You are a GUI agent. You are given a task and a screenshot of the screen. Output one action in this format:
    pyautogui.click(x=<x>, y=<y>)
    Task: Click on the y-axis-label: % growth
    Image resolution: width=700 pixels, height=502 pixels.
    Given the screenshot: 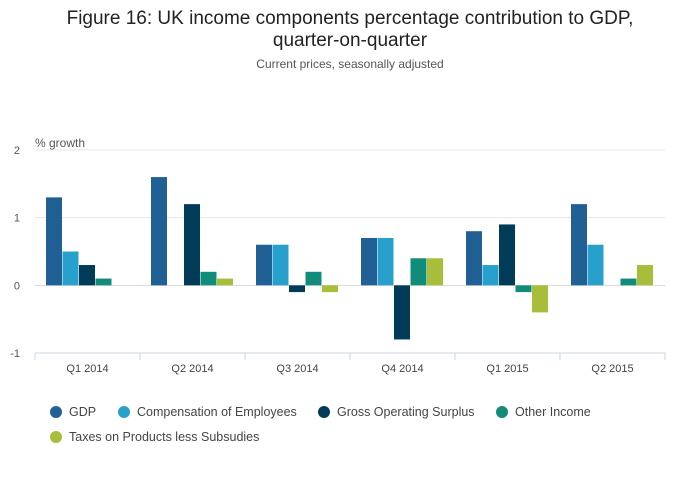 What is the action you would take?
    pyautogui.click(x=60, y=143)
    